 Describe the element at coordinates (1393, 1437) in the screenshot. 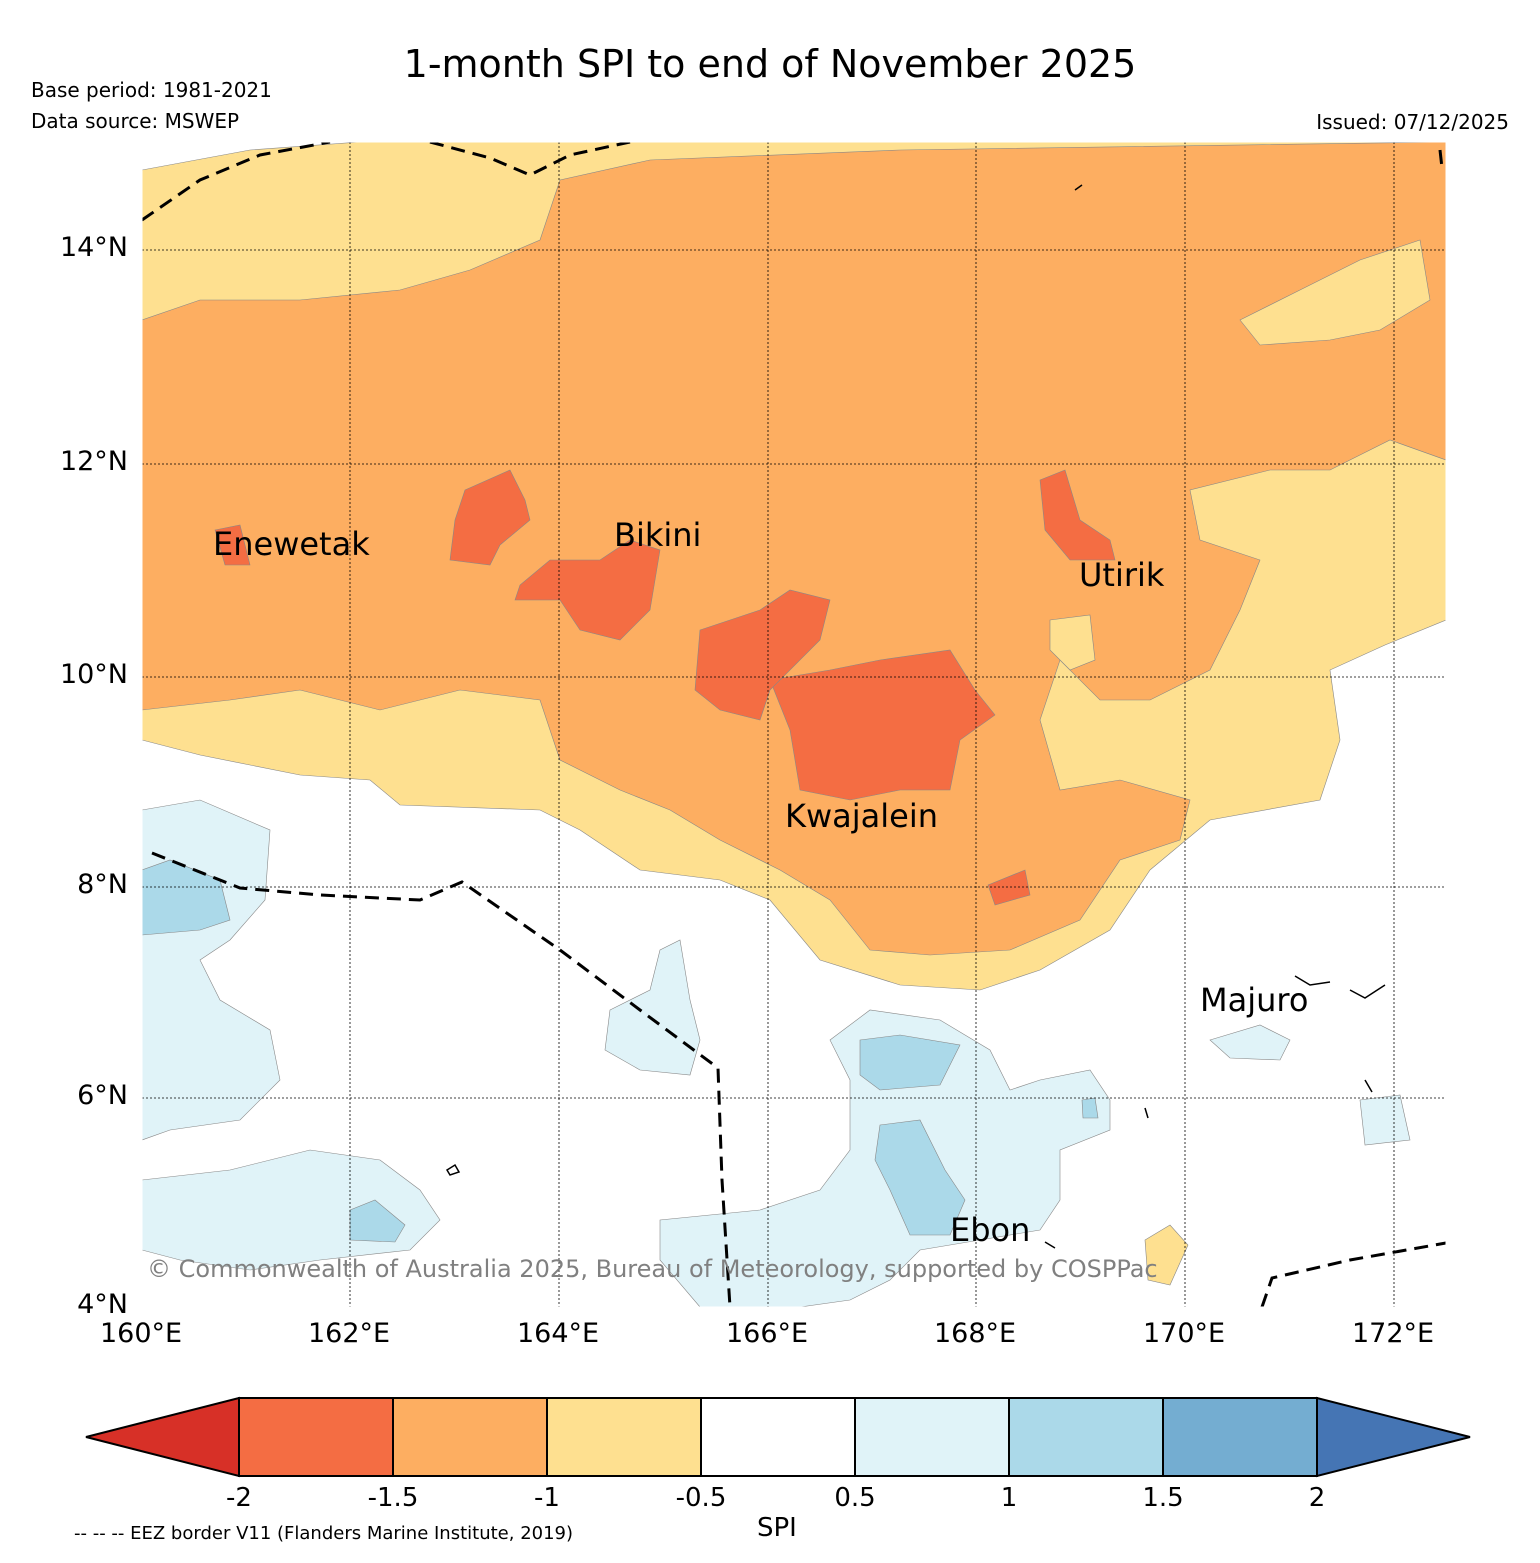

I see `colorbar-extend-high` at that location.